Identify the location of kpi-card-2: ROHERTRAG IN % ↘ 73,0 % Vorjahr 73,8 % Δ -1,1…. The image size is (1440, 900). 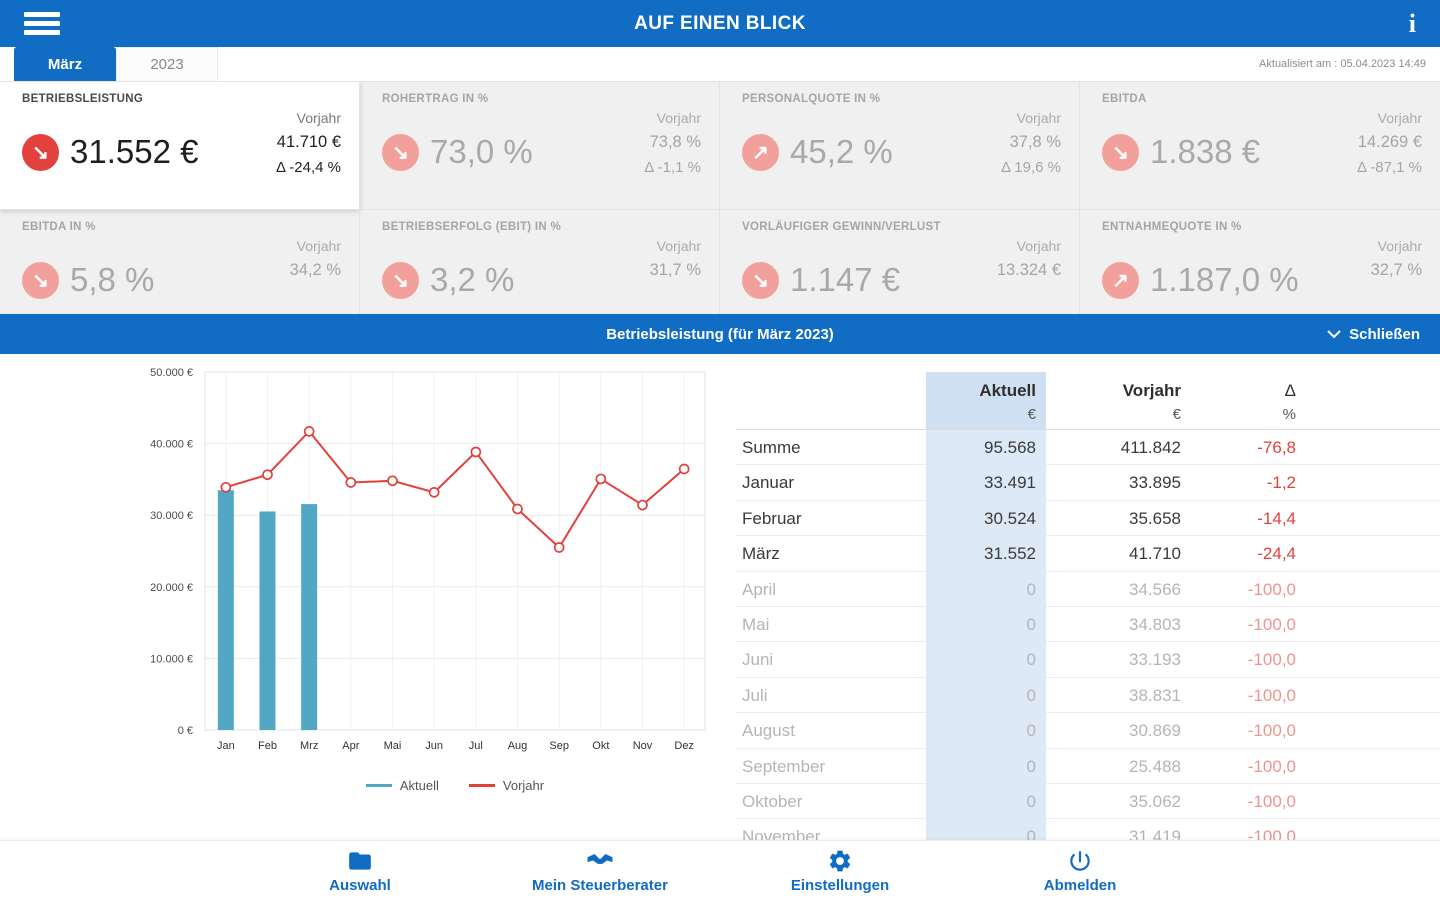
(540, 146).